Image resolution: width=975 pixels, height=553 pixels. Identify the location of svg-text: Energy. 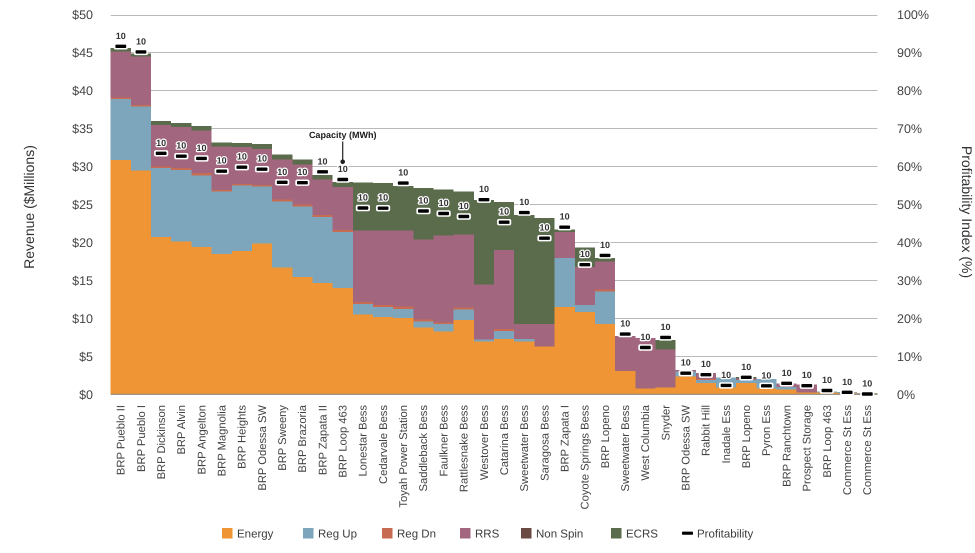
(255, 534).